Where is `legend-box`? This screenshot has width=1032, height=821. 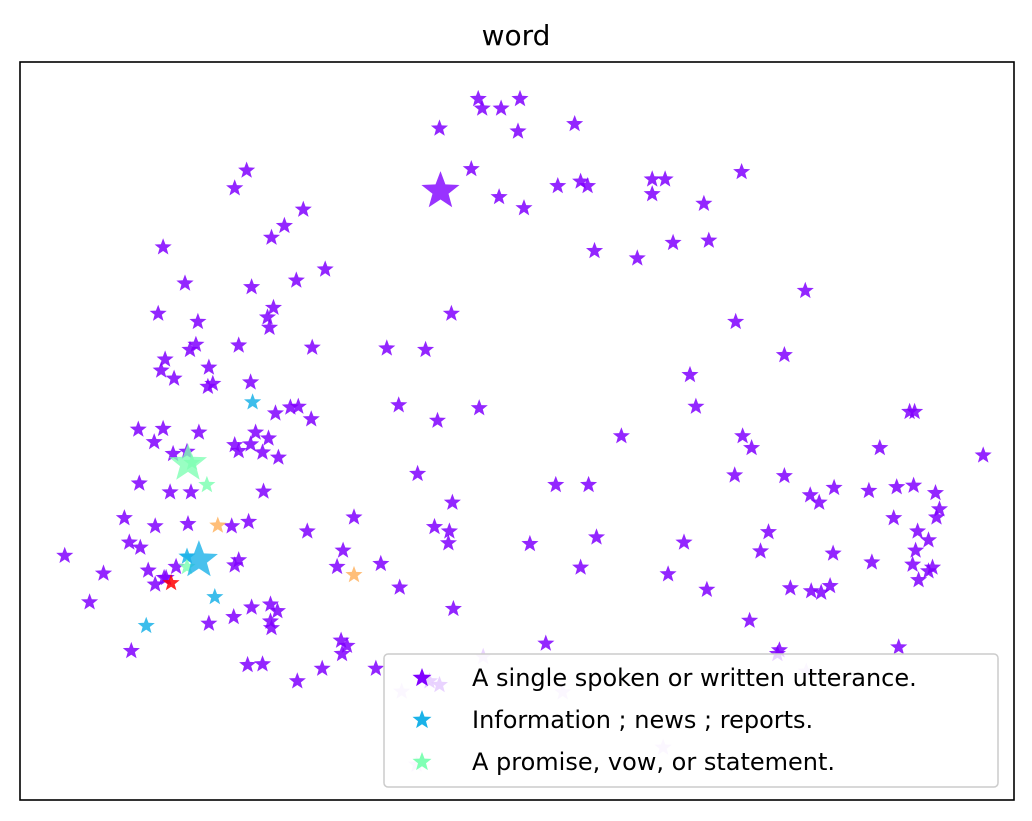 legend-box is located at coordinates (691, 720).